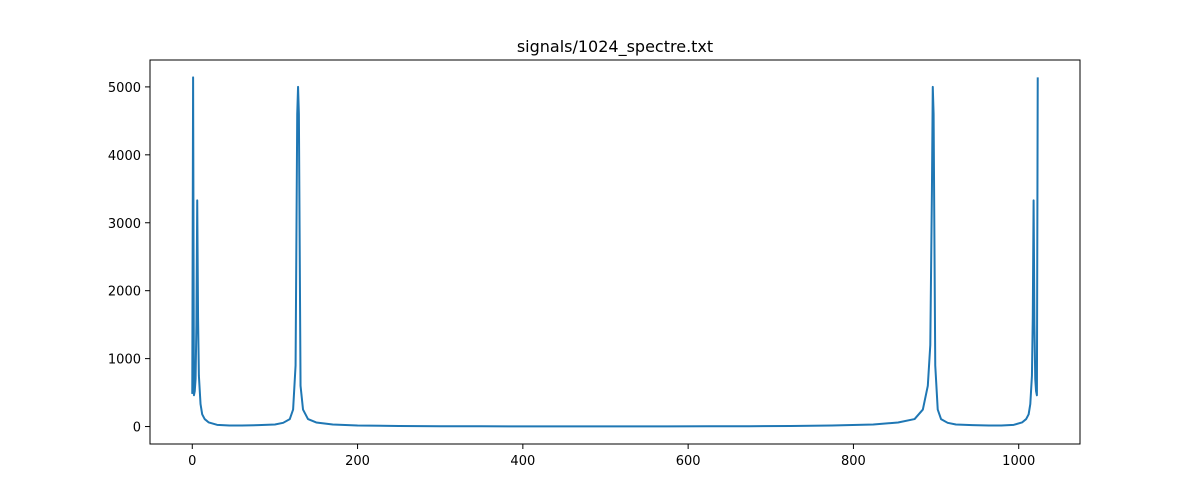  What do you see at coordinates (124, 292) in the screenshot?
I see `y-tick-label: 2000` at bounding box center [124, 292].